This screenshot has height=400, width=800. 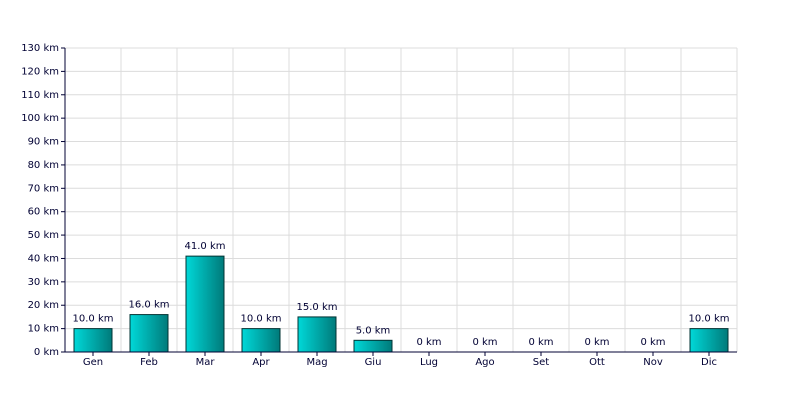 What do you see at coordinates (149, 305) in the screenshot?
I see `value-label: 16.0 km` at bounding box center [149, 305].